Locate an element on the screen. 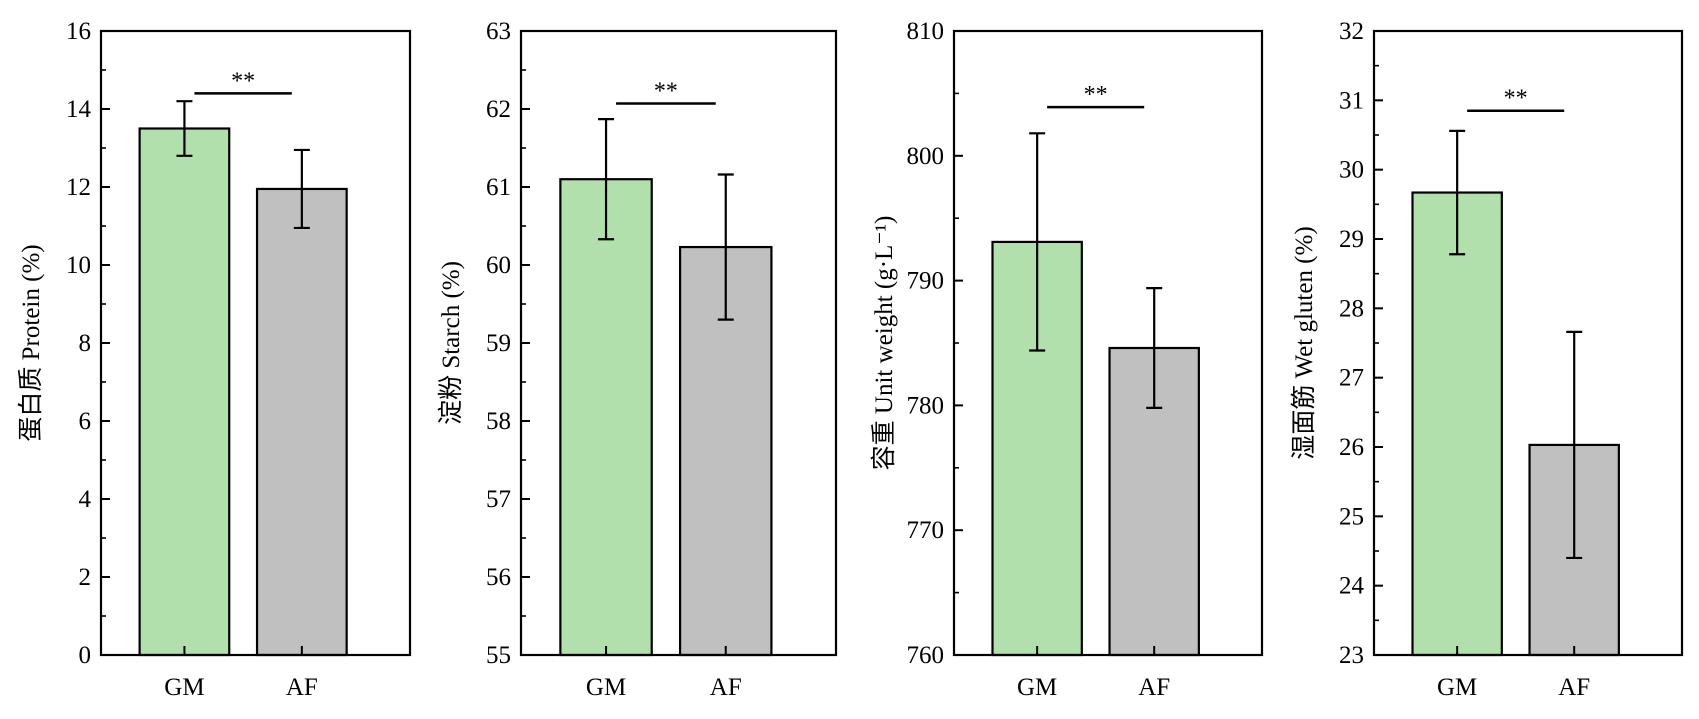 The height and width of the screenshot is (719, 1699). y-tick-label: 62 is located at coordinates (498, 109).